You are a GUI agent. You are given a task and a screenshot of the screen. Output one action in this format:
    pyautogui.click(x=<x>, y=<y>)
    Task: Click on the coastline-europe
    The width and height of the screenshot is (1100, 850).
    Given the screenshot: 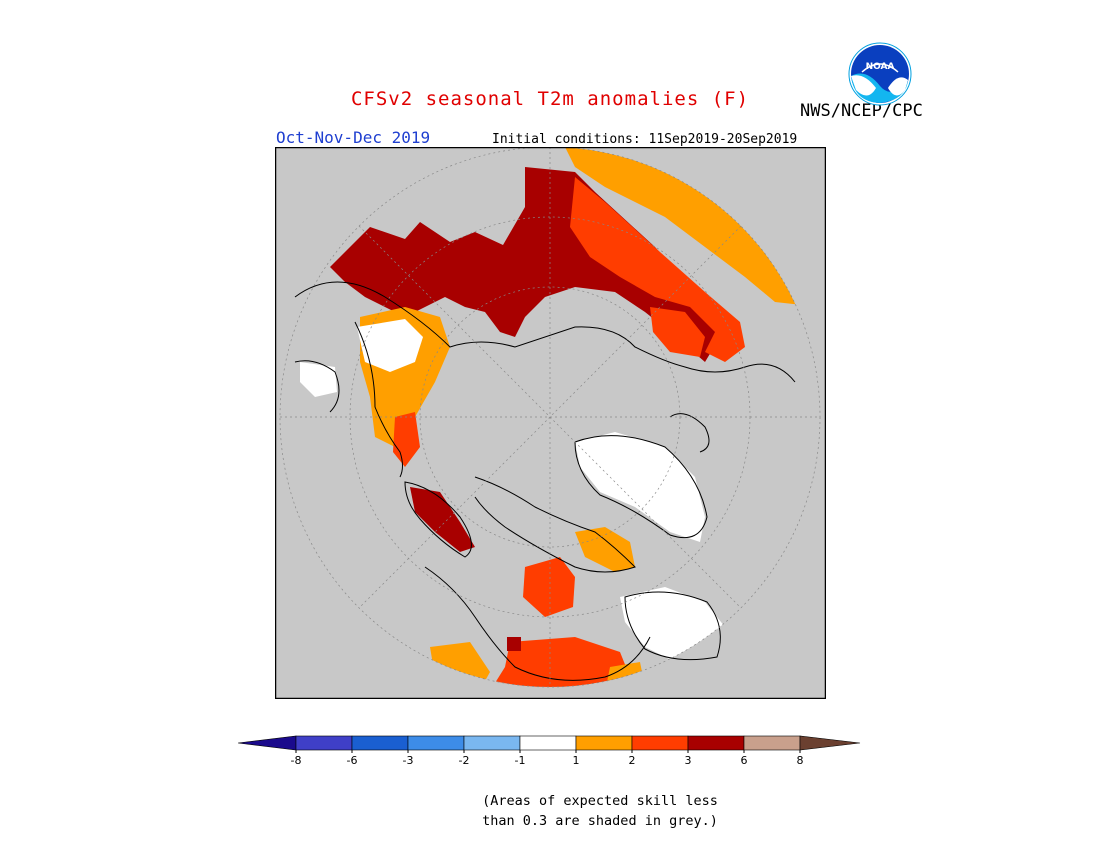 What is the action you would take?
    pyautogui.click(x=378, y=399)
    